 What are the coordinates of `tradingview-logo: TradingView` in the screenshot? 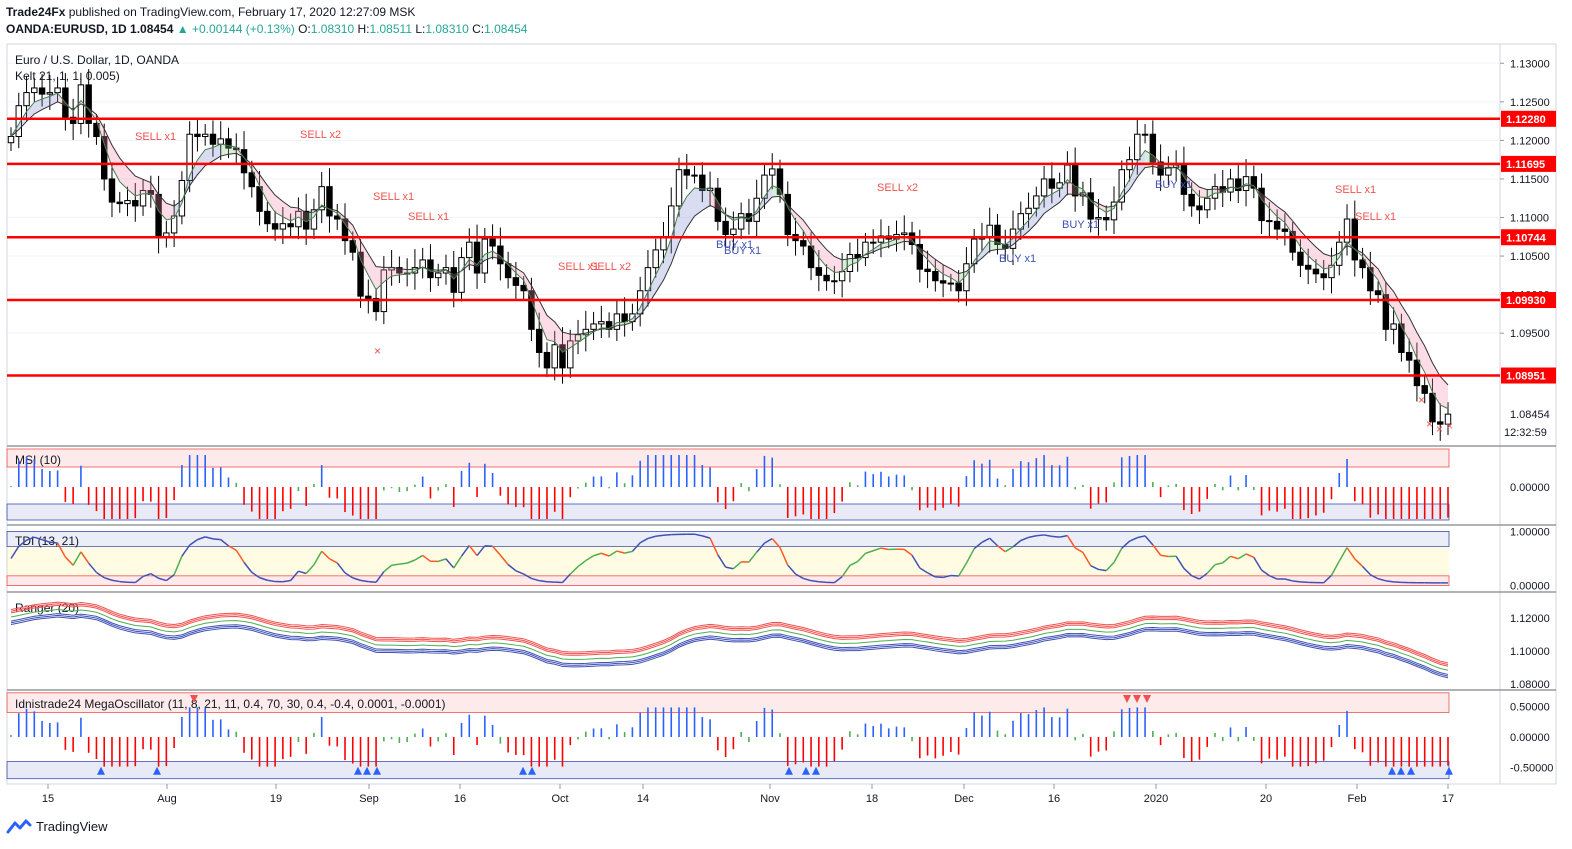 It's located at (57, 826).